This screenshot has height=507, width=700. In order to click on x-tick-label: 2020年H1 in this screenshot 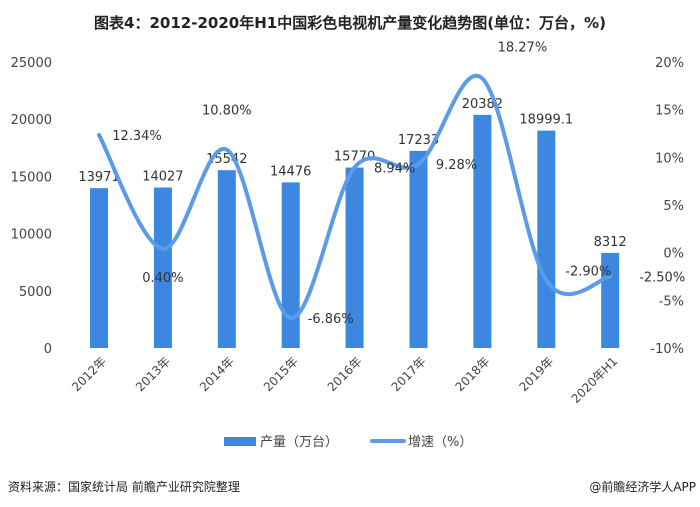, I will do `click(595, 380)`.